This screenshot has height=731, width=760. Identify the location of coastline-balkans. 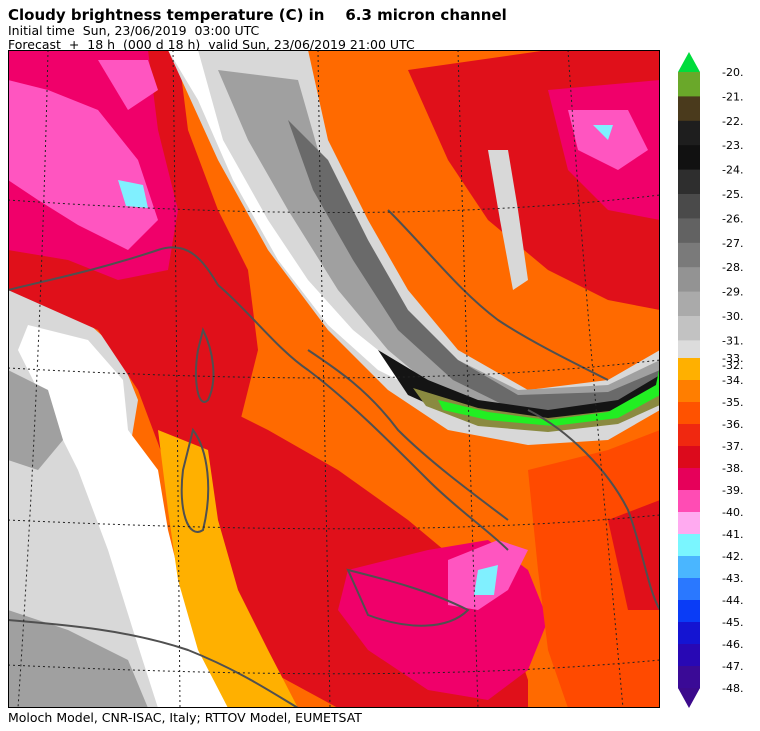
(593, 510).